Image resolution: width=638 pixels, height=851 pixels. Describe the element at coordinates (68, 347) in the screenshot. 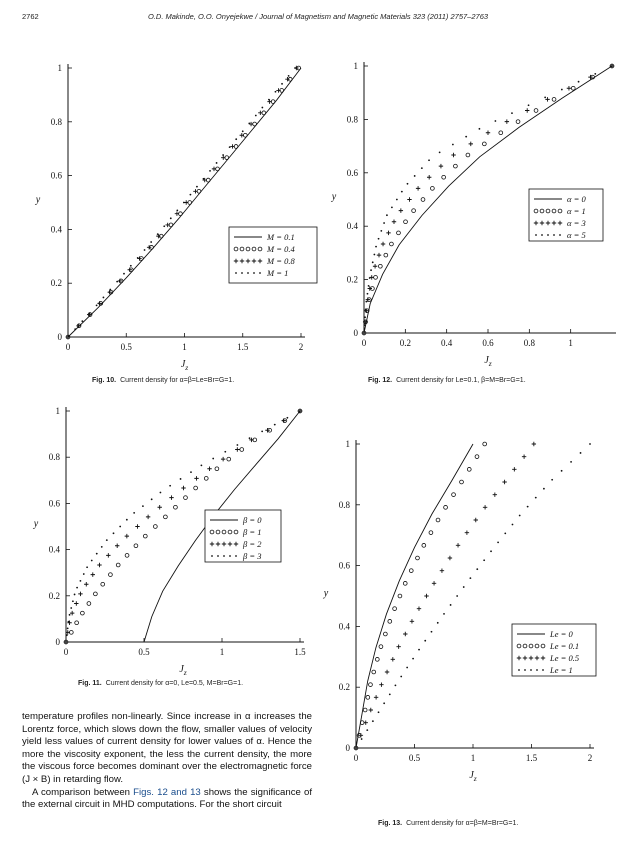

I see `fig10-x-tick-label: 0` at that location.